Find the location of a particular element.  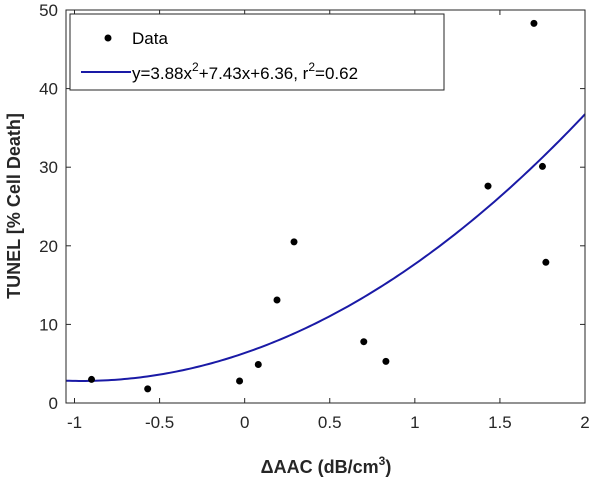

x-axis-label-end: ) is located at coordinates (388, 467).